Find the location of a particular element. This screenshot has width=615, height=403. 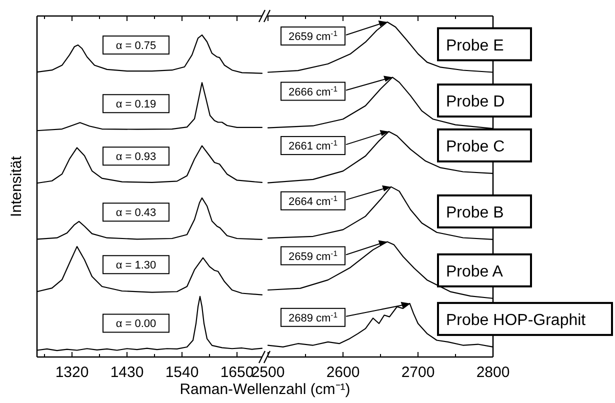

series-label: Probe D is located at coordinates (475, 102).